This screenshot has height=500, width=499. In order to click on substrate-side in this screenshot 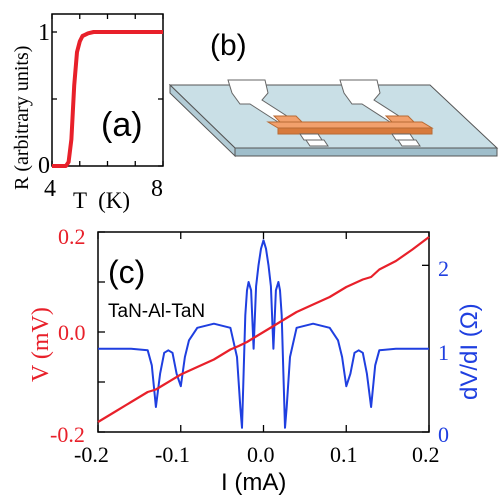, I will do `click(202, 120)`.